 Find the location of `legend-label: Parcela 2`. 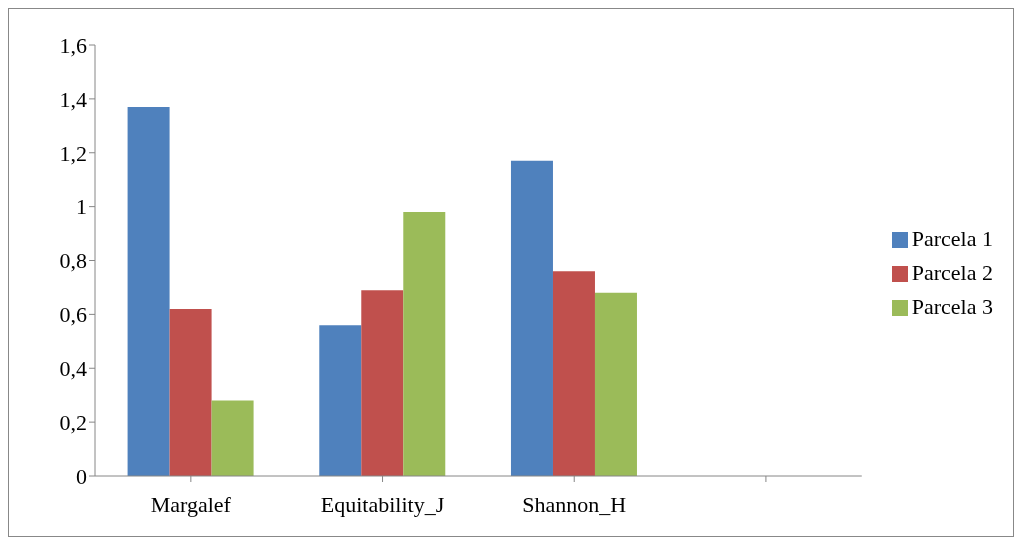

legend-label: Parcela 2 is located at coordinates (952, 272).